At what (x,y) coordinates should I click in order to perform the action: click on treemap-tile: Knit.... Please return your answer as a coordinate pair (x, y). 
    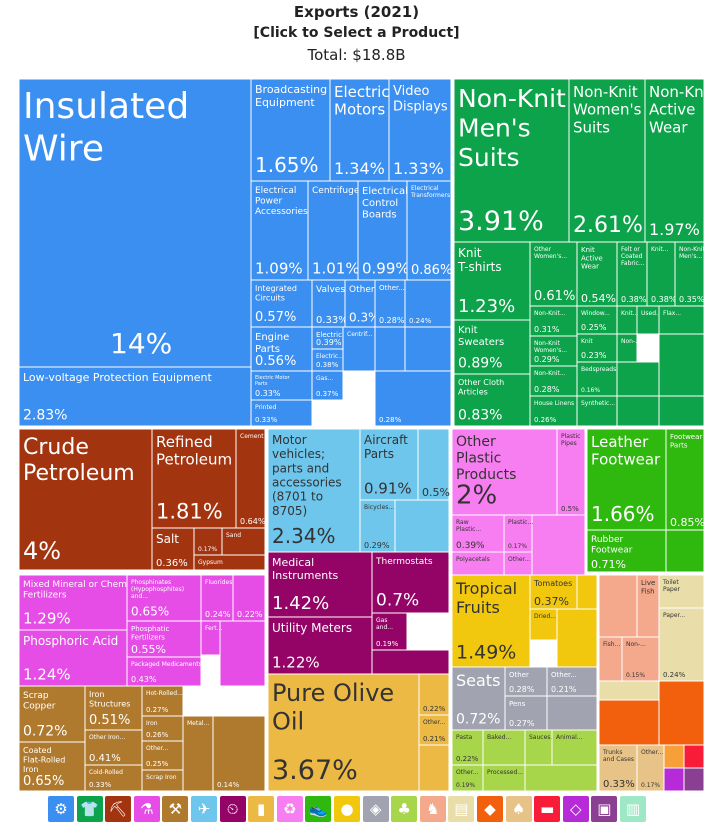
    Looking at the image, I should click on (627, 320).